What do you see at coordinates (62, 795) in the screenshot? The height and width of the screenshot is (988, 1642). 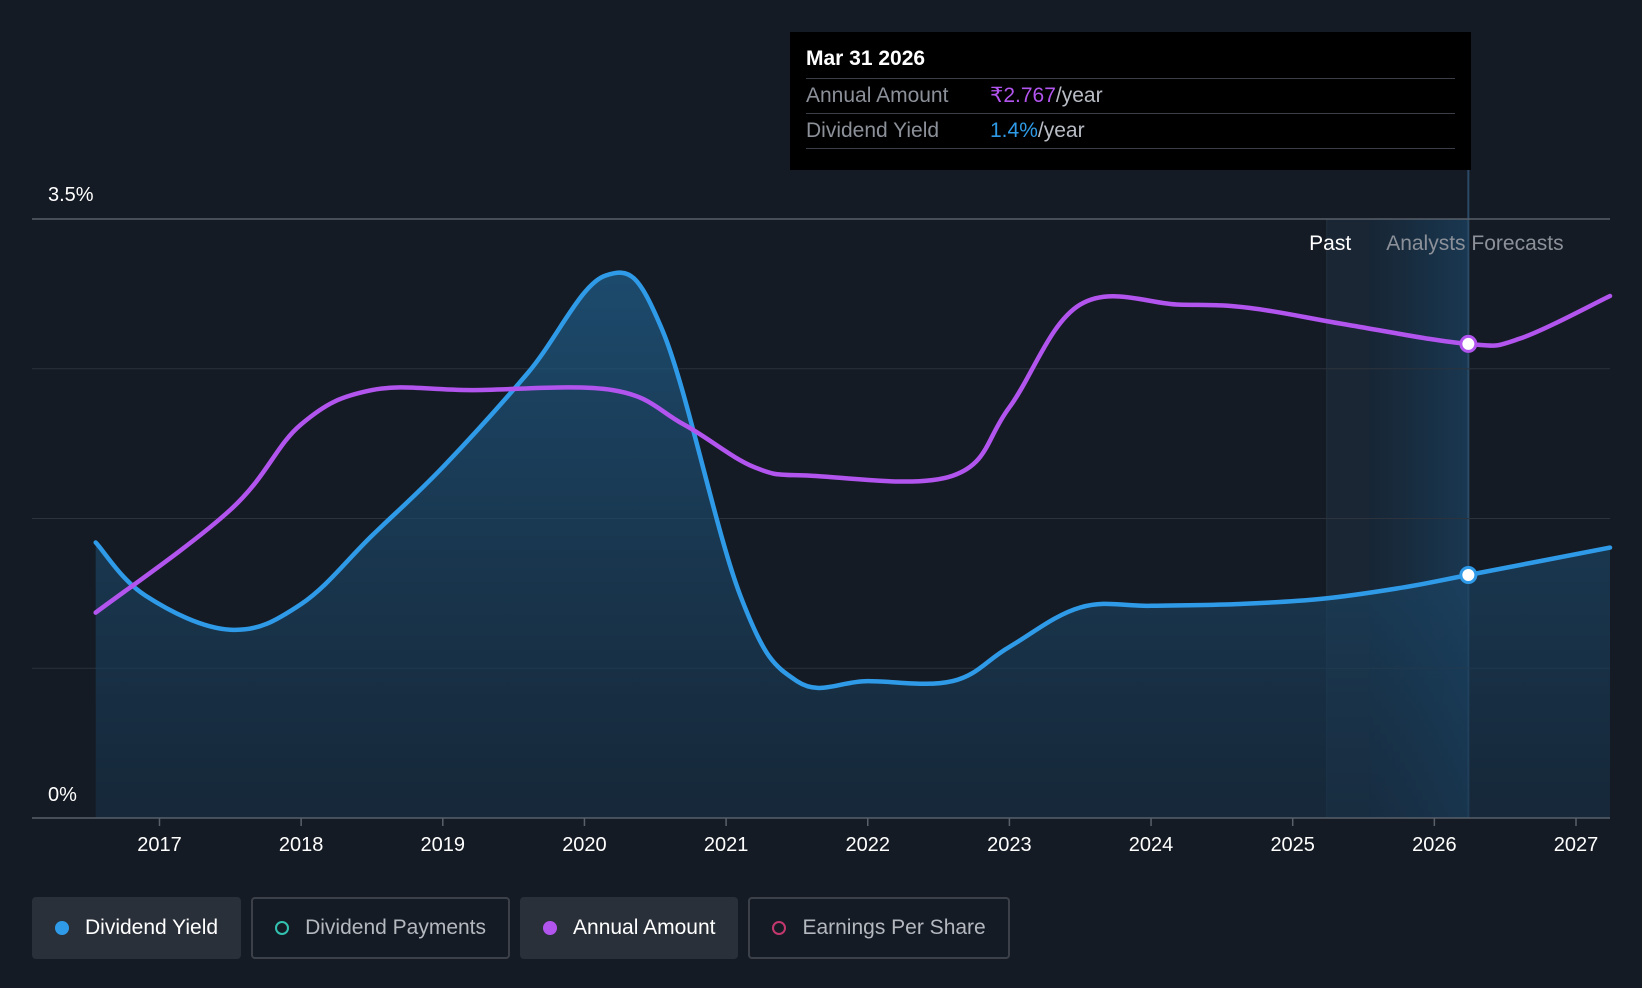 I see `y-axis-bottom-label: 0%` at bounding box center [62, 795].